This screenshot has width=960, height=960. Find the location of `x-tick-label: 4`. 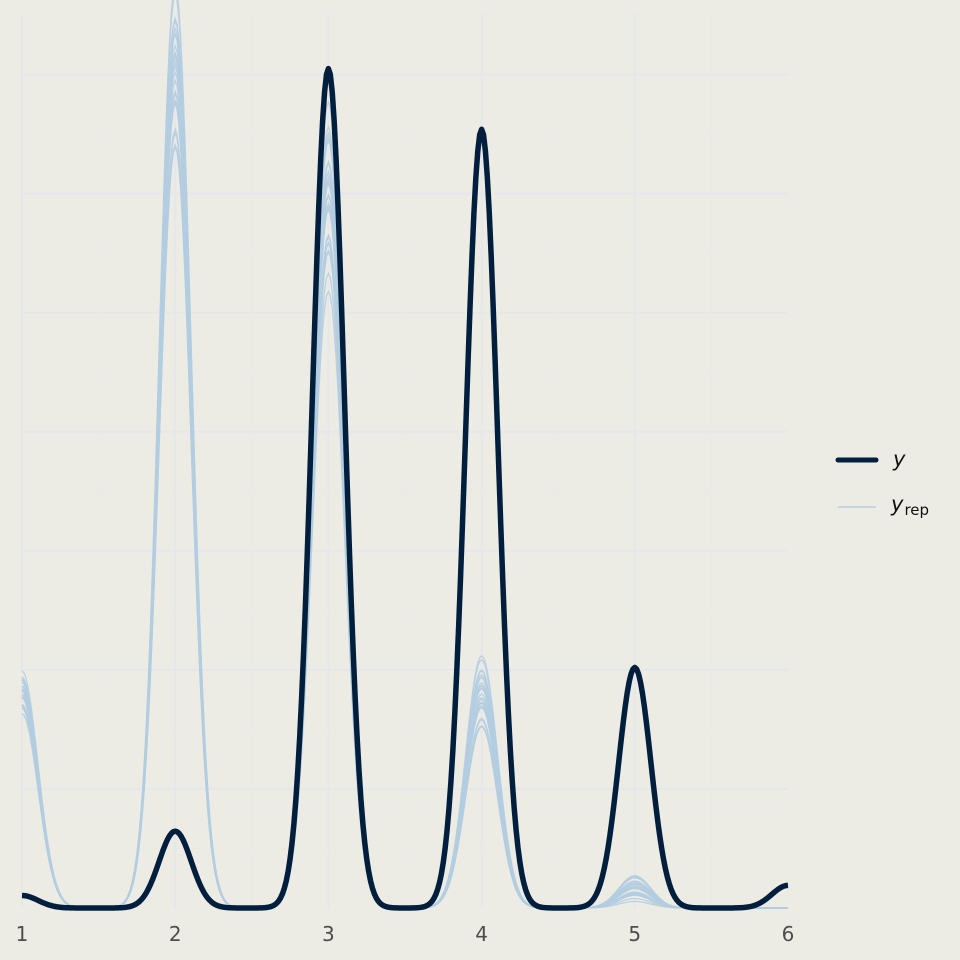

x-tick-label: 4 is located at coordinates (481, 934).